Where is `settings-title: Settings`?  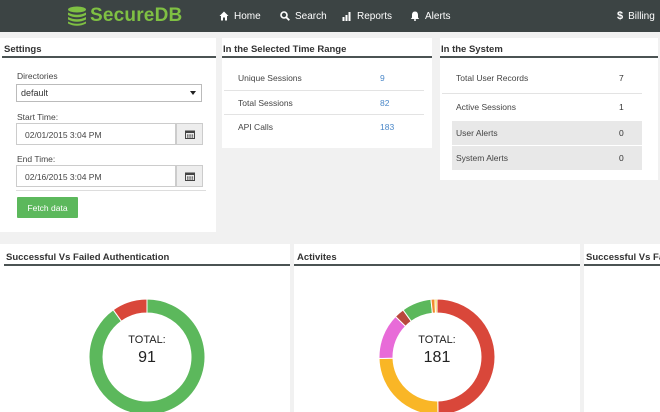 settings-title: Settings is located at coordinates (23, 49).